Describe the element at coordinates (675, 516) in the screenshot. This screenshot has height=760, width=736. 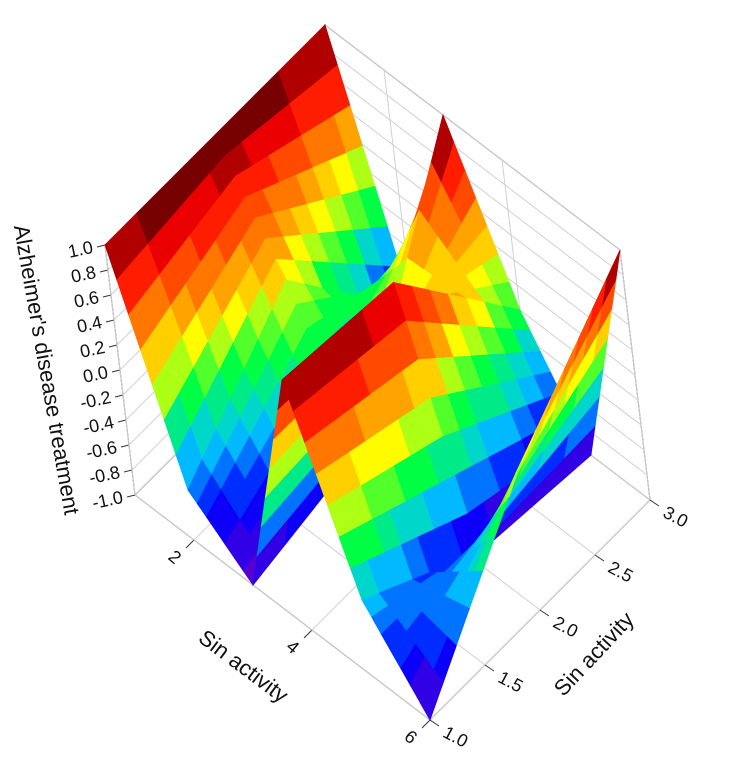
I see `y-tick-label: 3.0` at that location.